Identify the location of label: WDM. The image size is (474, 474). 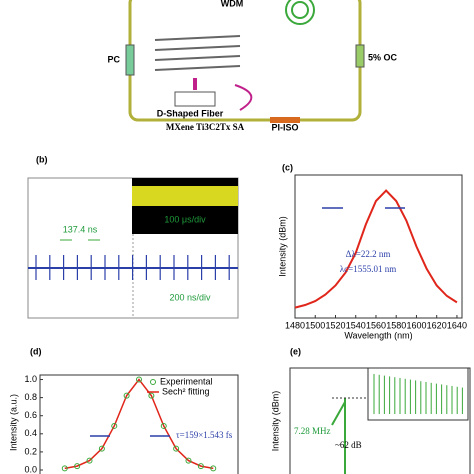
(232, 4).